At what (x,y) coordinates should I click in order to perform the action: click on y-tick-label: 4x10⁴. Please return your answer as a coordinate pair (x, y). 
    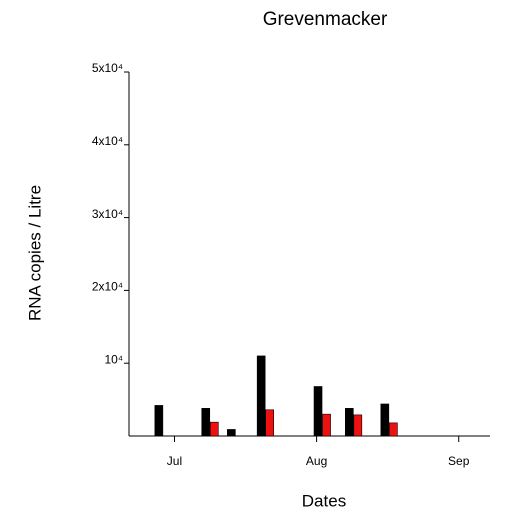
    Looking at the image, I should click on (107, 141).